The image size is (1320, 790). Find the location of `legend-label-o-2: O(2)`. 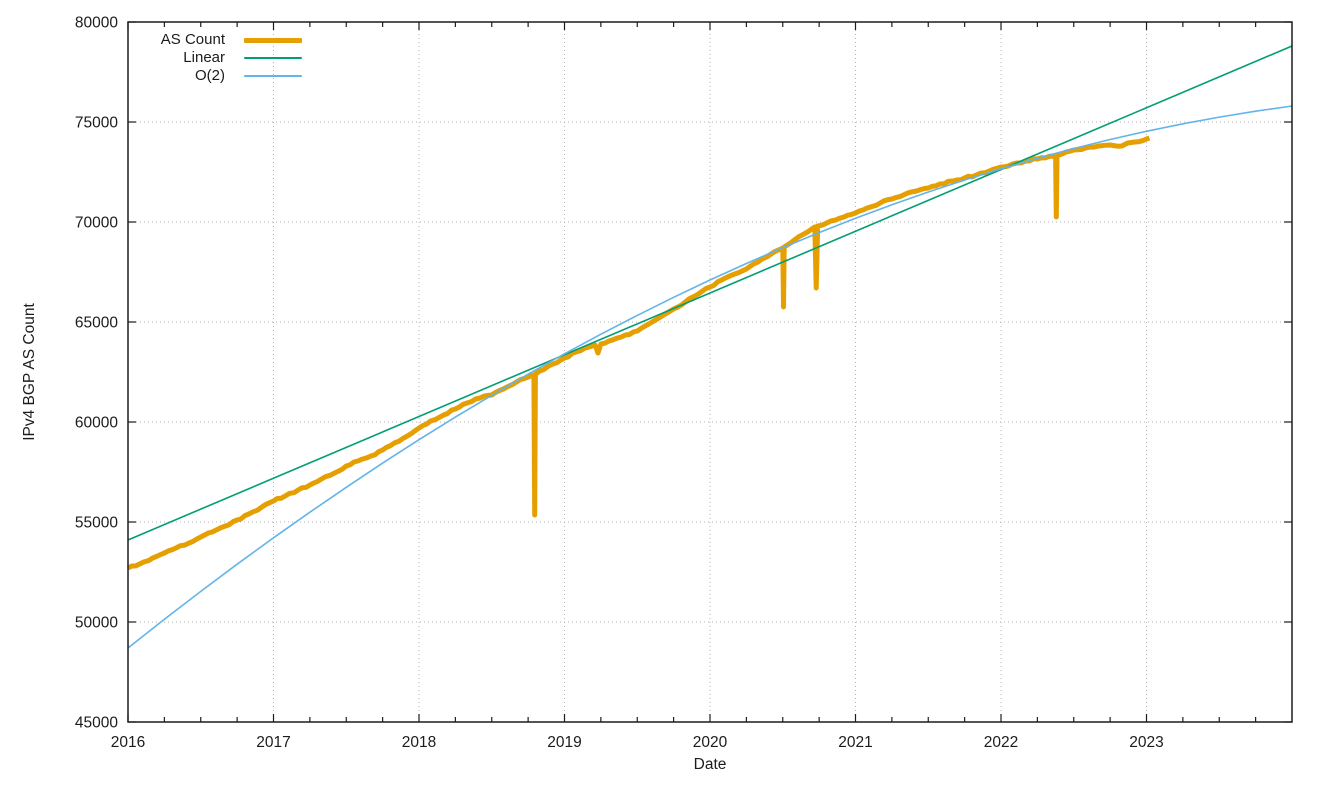

legend-label-o-2: O(2) is located at coordinates (210, 75).